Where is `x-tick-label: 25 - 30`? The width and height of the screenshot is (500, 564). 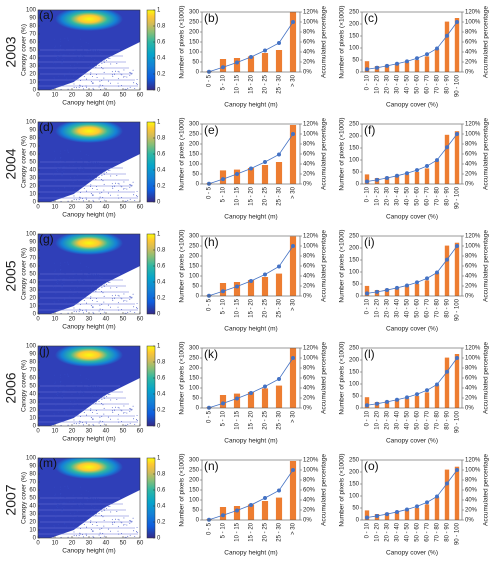 x-tick-label: 25 - 30 is located at coordinates (280, 195).